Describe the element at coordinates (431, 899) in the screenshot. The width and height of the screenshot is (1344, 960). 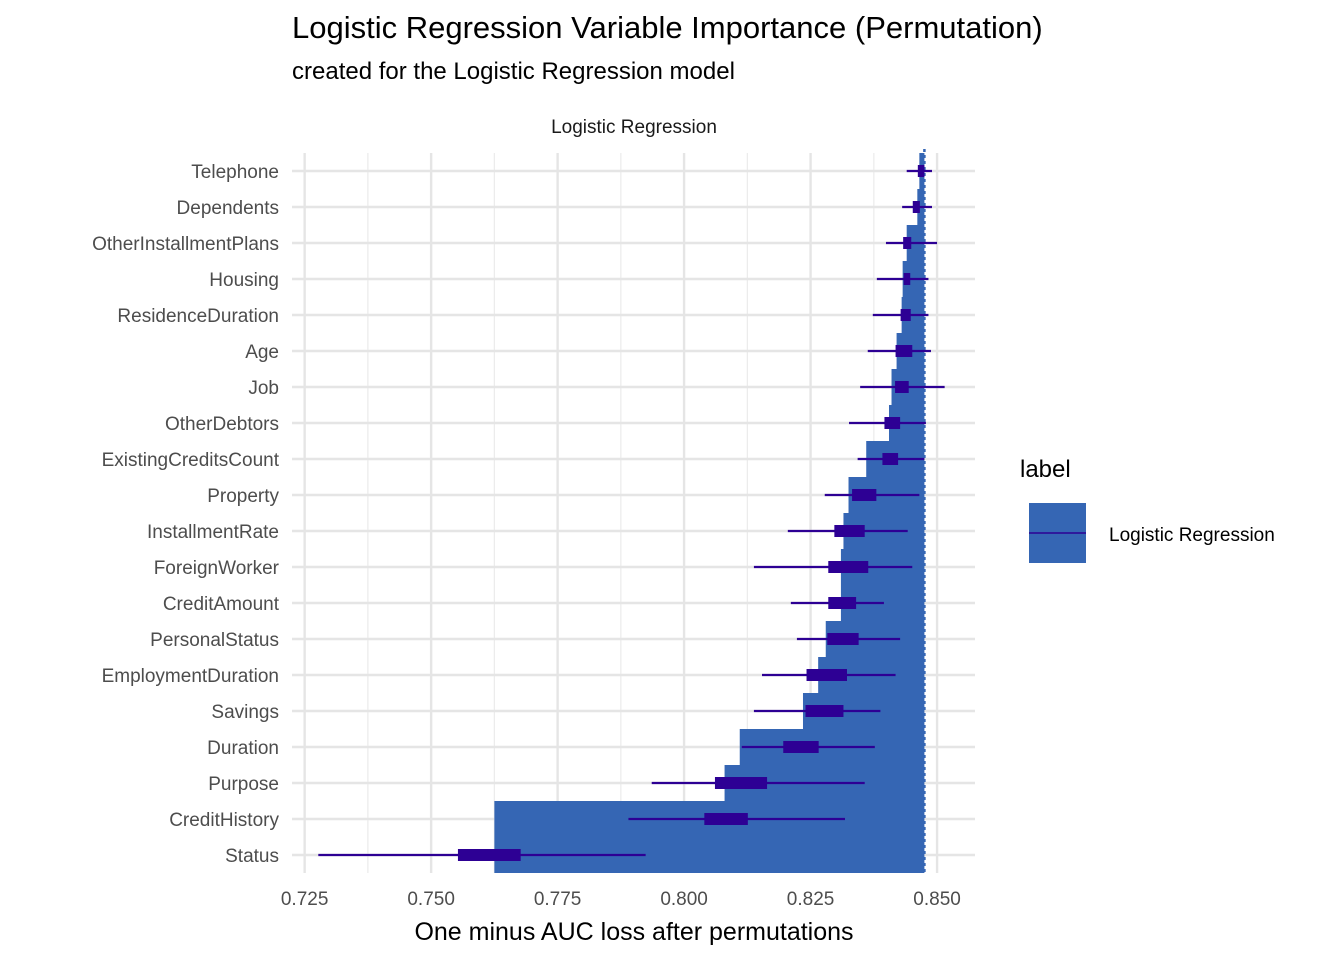
I see `x-tick-label: 0.750` at that location.